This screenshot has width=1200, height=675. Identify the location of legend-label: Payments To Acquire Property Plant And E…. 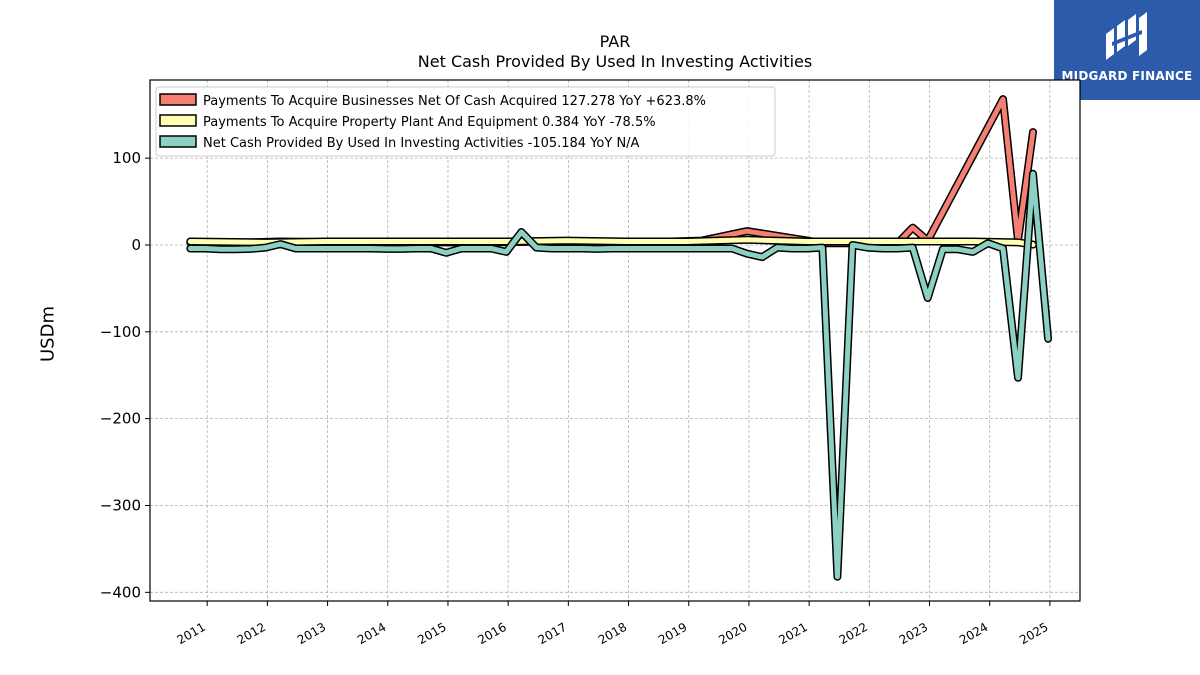
(429, 122).